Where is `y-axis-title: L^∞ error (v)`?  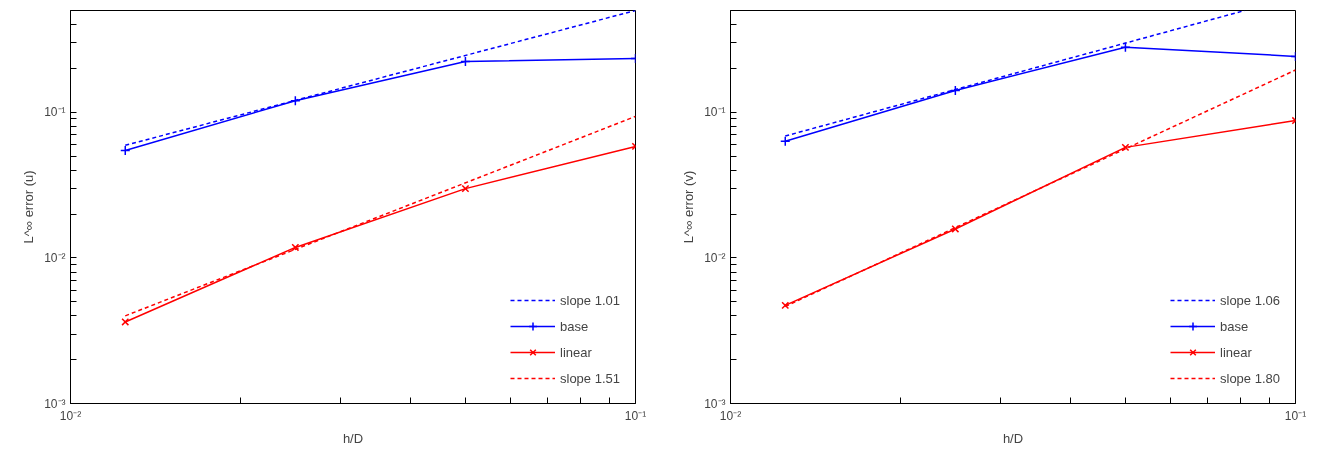
y-axis-title: L^∞ error (v) is located at coordinates (689, 207).